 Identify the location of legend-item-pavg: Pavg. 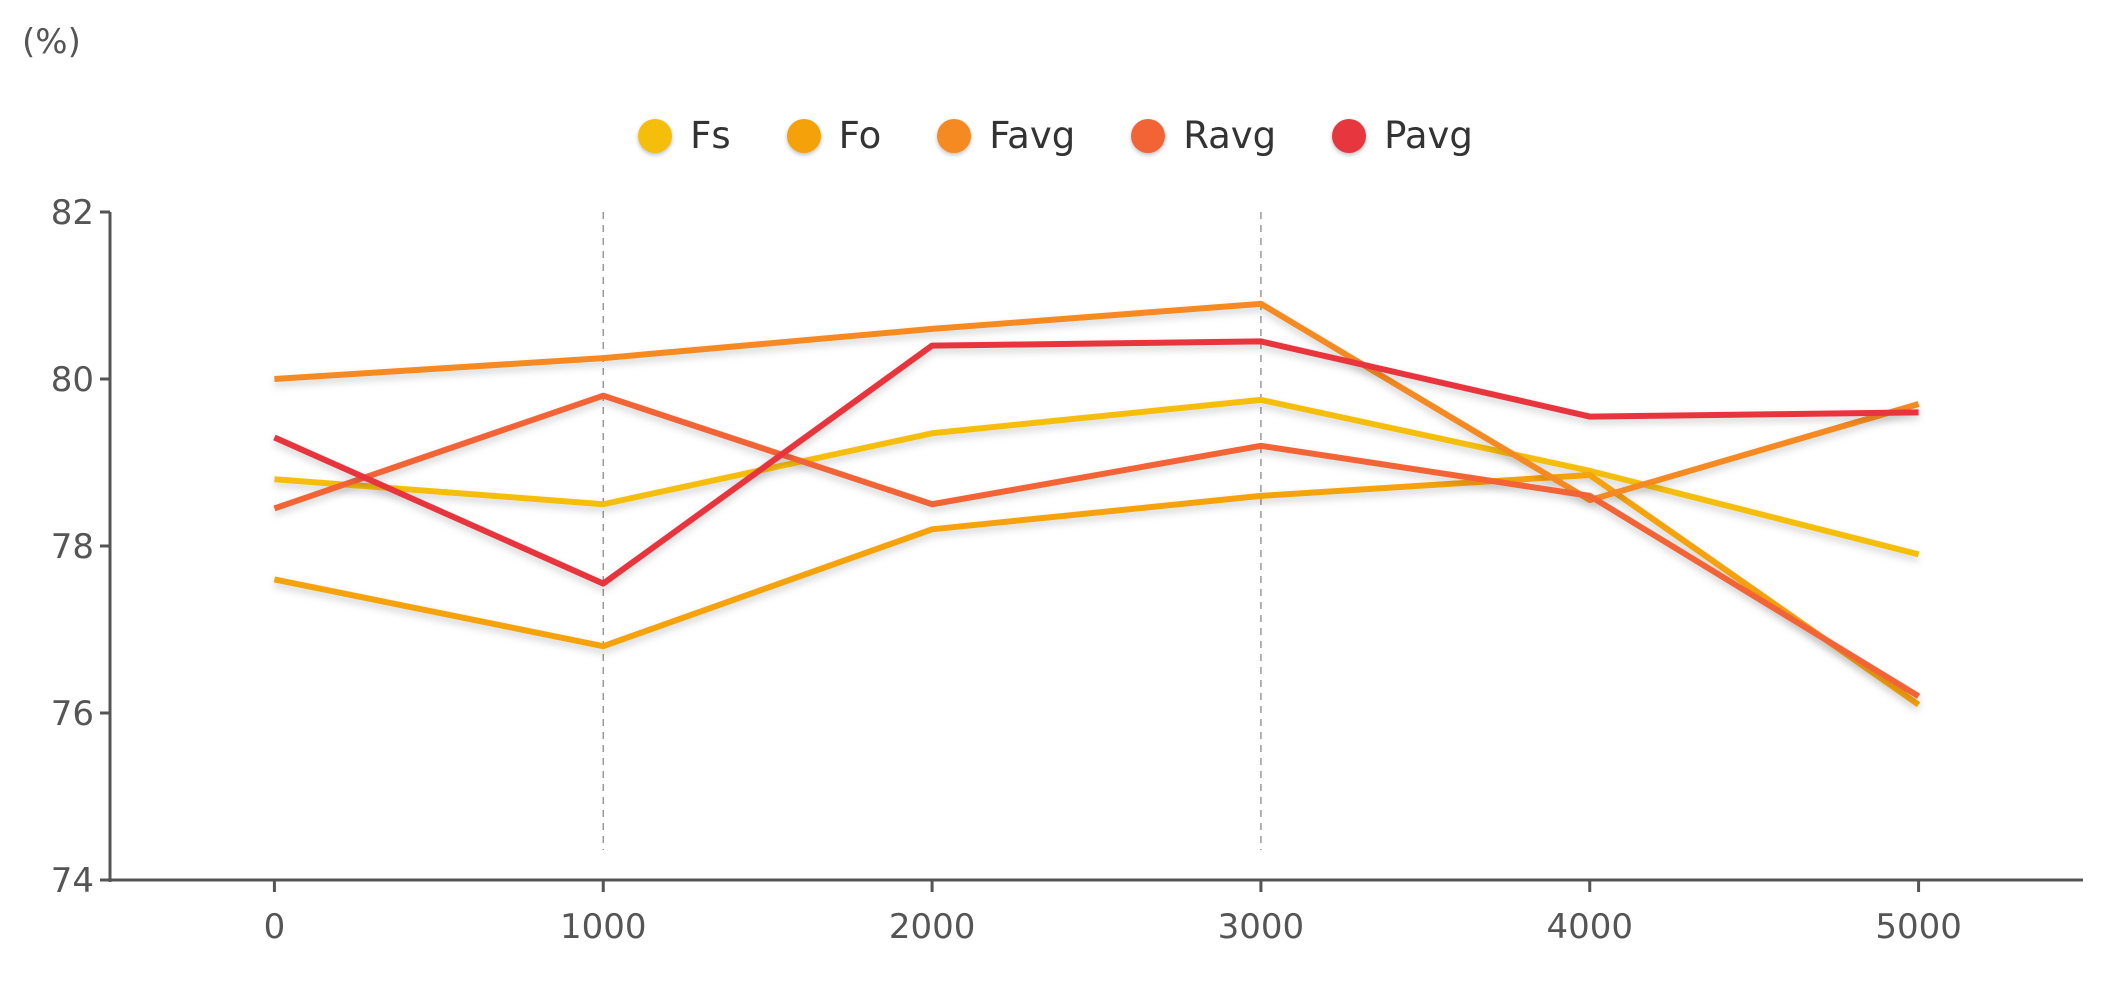
(1402, 135).